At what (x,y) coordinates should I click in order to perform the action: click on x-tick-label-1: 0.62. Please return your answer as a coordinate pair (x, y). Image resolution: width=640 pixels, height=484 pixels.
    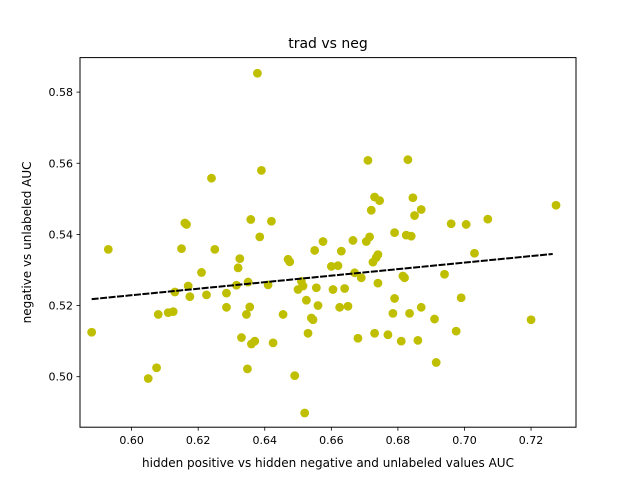
    Looking at the image, I should click on (198, 440).